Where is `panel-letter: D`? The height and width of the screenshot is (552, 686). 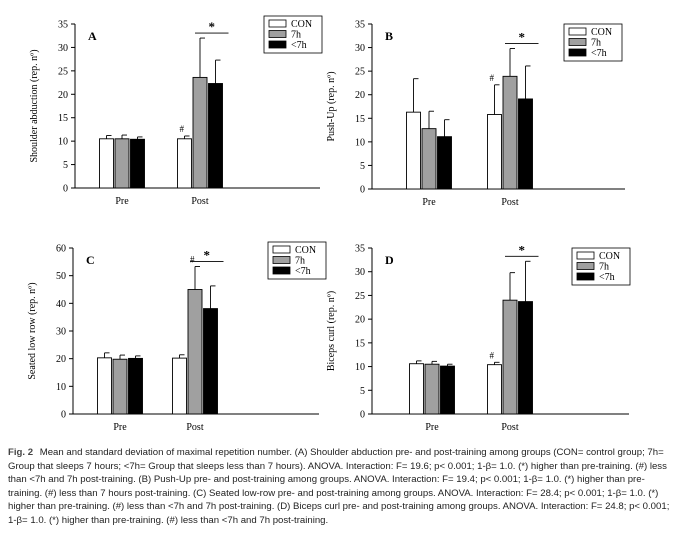
panel-letter: D is located at coordinates (389, 260).